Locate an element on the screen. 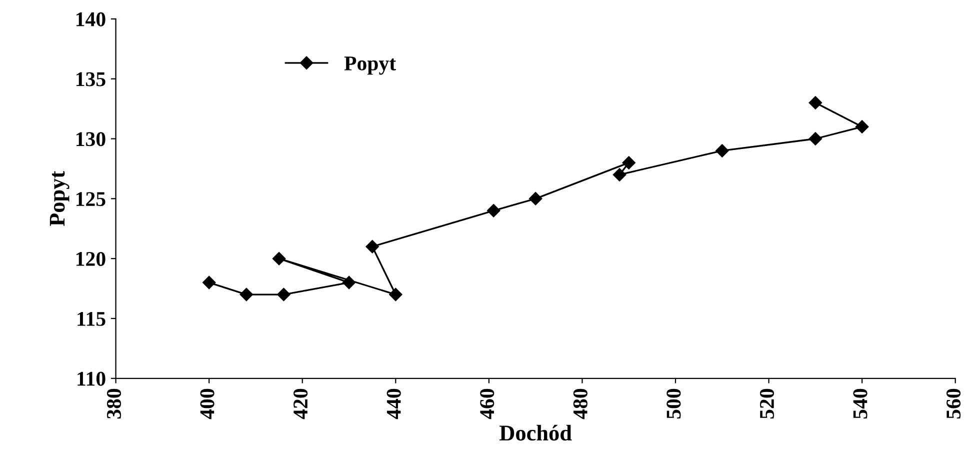 The image size is (965, 473). y-tick-label: 125 is located at coordinates (91, 199).